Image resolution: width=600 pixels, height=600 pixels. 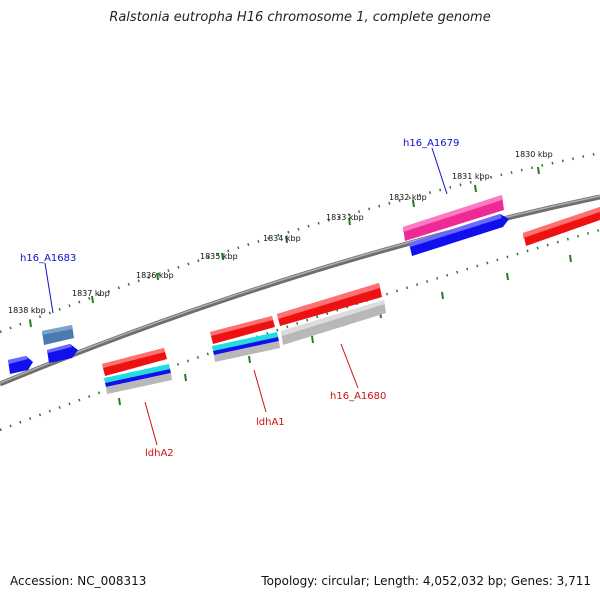 What do you see at coordinates (58, 335) in the screenshot?
I see `gene-h16-A1683-feature` at bounding box center [58, 335].